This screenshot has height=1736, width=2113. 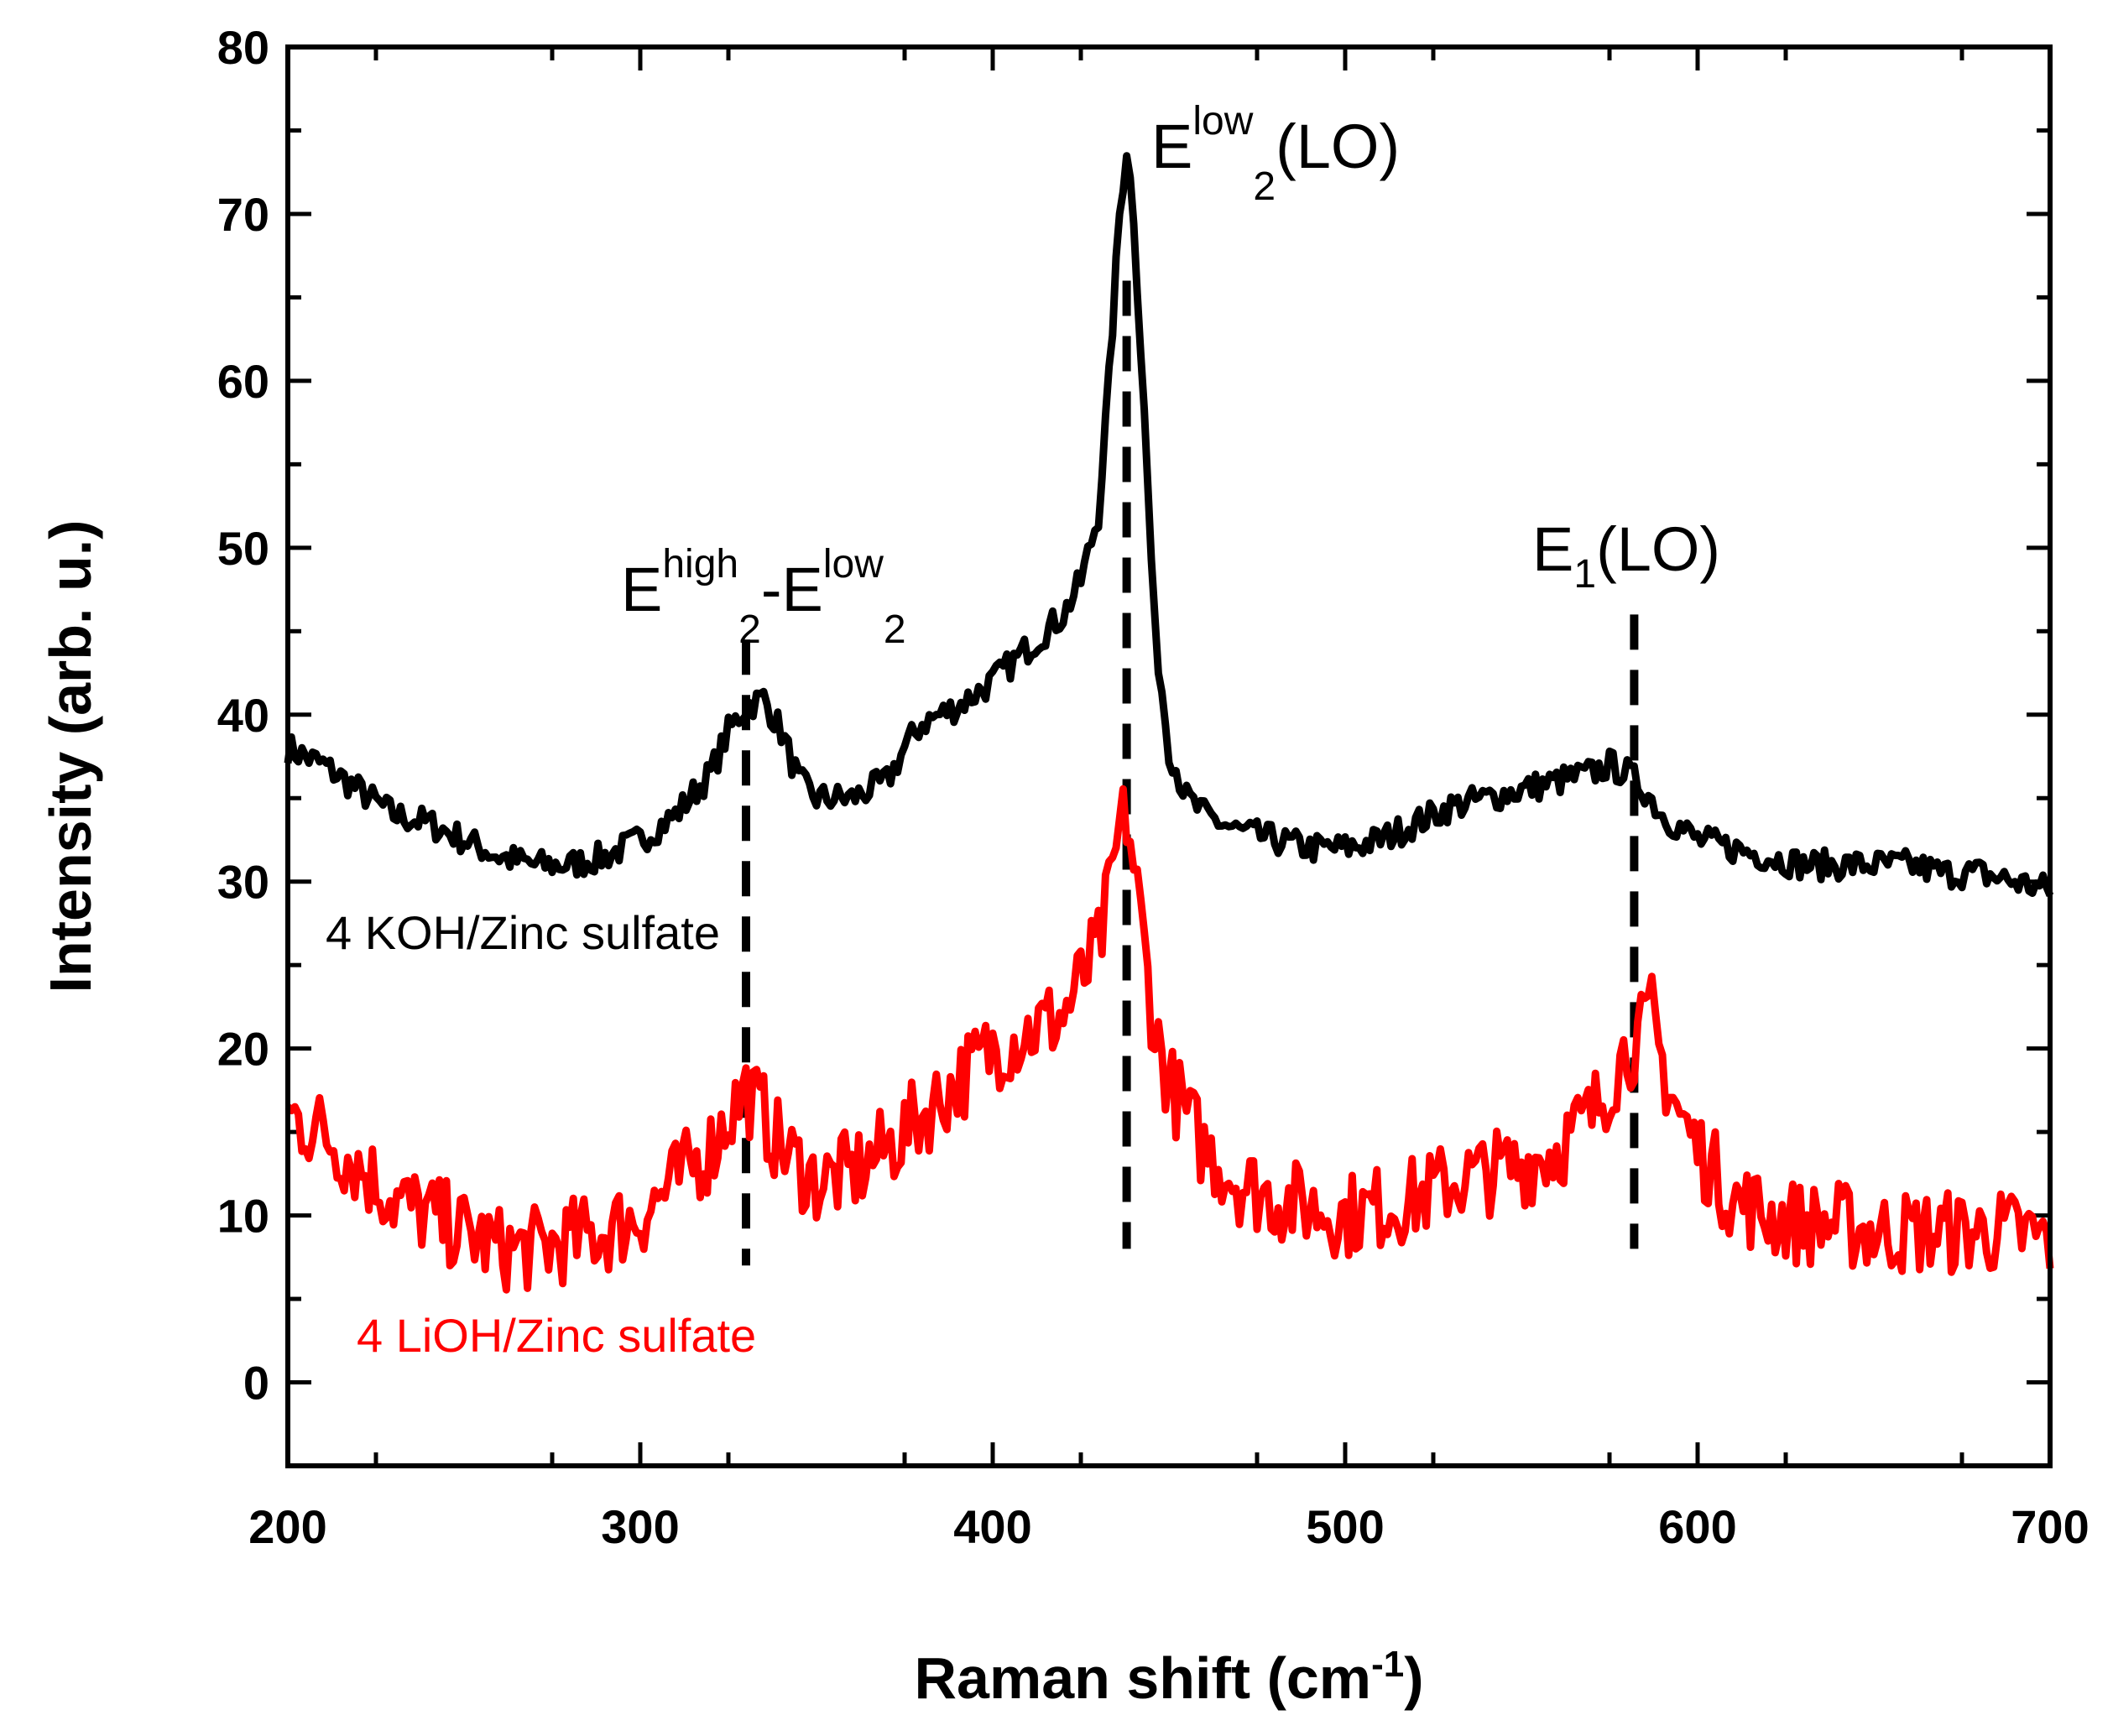 What do you see at coordinates (256, 1384) in the screenshot?
I see `y-tick-label: 0` at bounding box center [256, 1384].